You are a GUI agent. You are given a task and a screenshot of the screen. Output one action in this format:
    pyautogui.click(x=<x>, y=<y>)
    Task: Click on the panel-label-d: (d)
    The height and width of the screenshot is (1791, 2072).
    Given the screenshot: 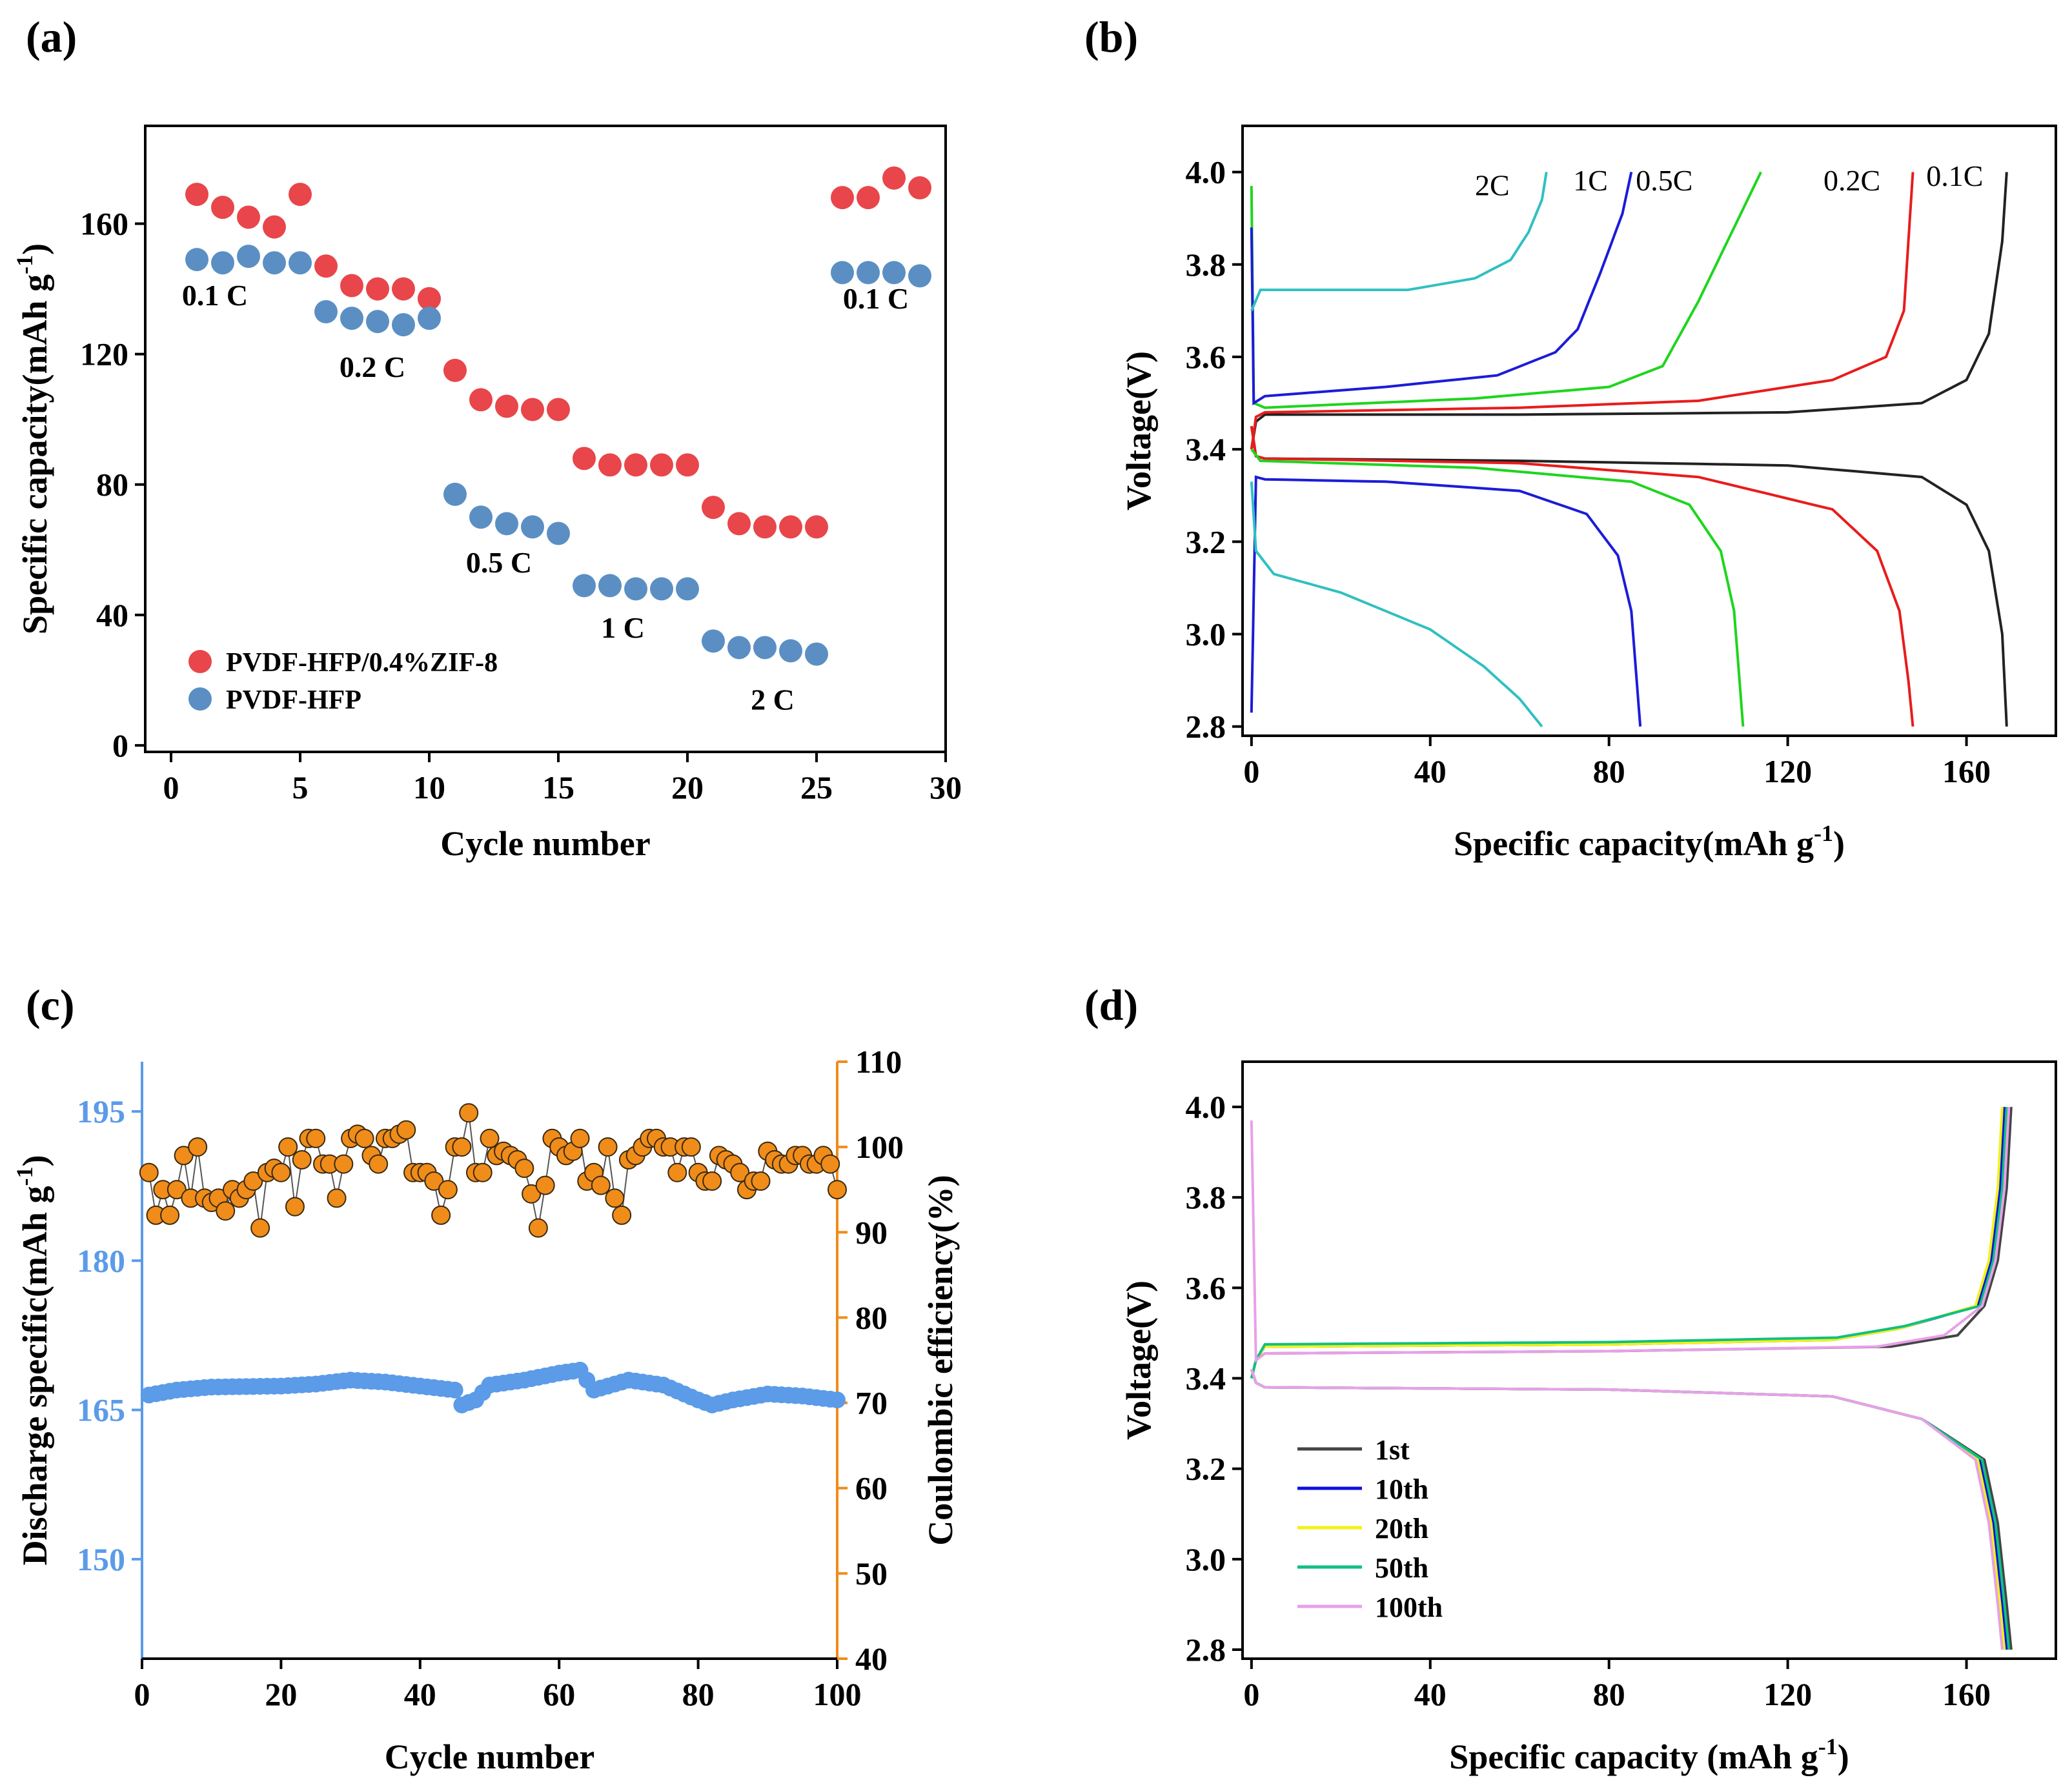 What is the action you would take?
    pyautogui.click(x=1111, y=1004)
    